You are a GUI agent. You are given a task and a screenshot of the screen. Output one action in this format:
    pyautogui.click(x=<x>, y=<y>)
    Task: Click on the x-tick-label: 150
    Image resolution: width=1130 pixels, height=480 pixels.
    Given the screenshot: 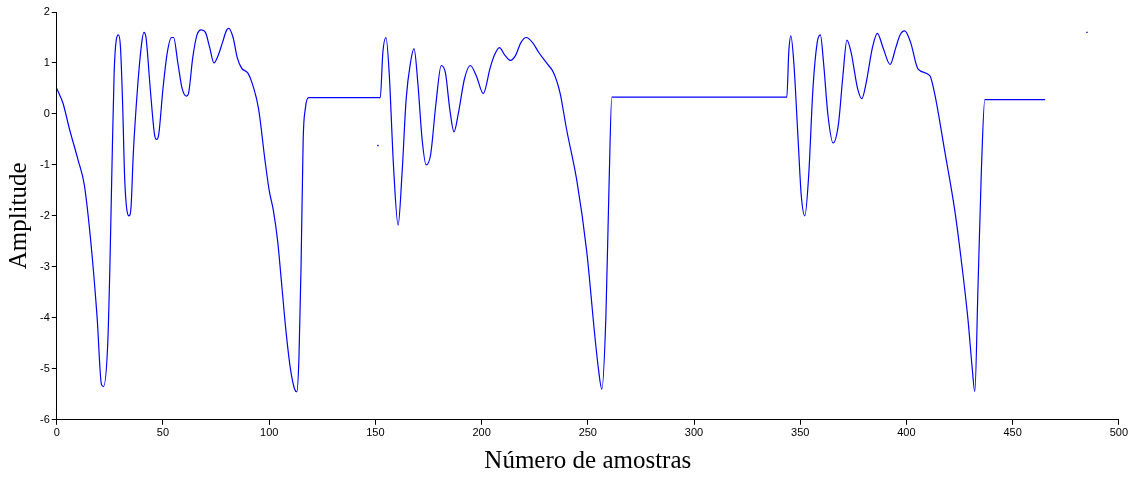 What is the action you would take?
    pyautogui.click(x=375, y=432)
    